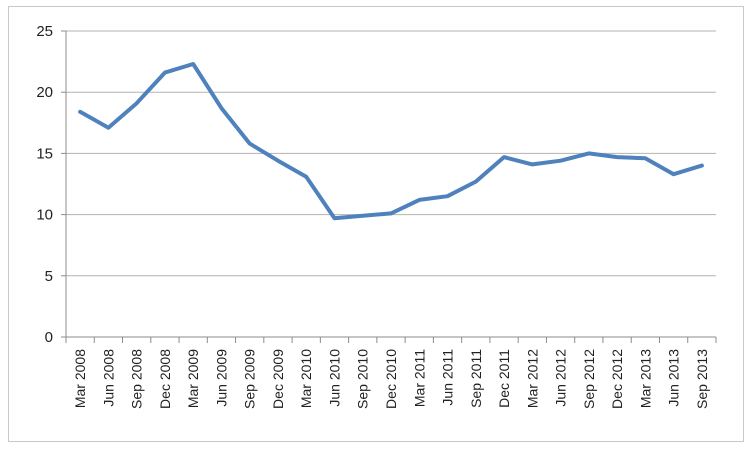  I want to click on y-tick-label: 0, so click(49, 337).